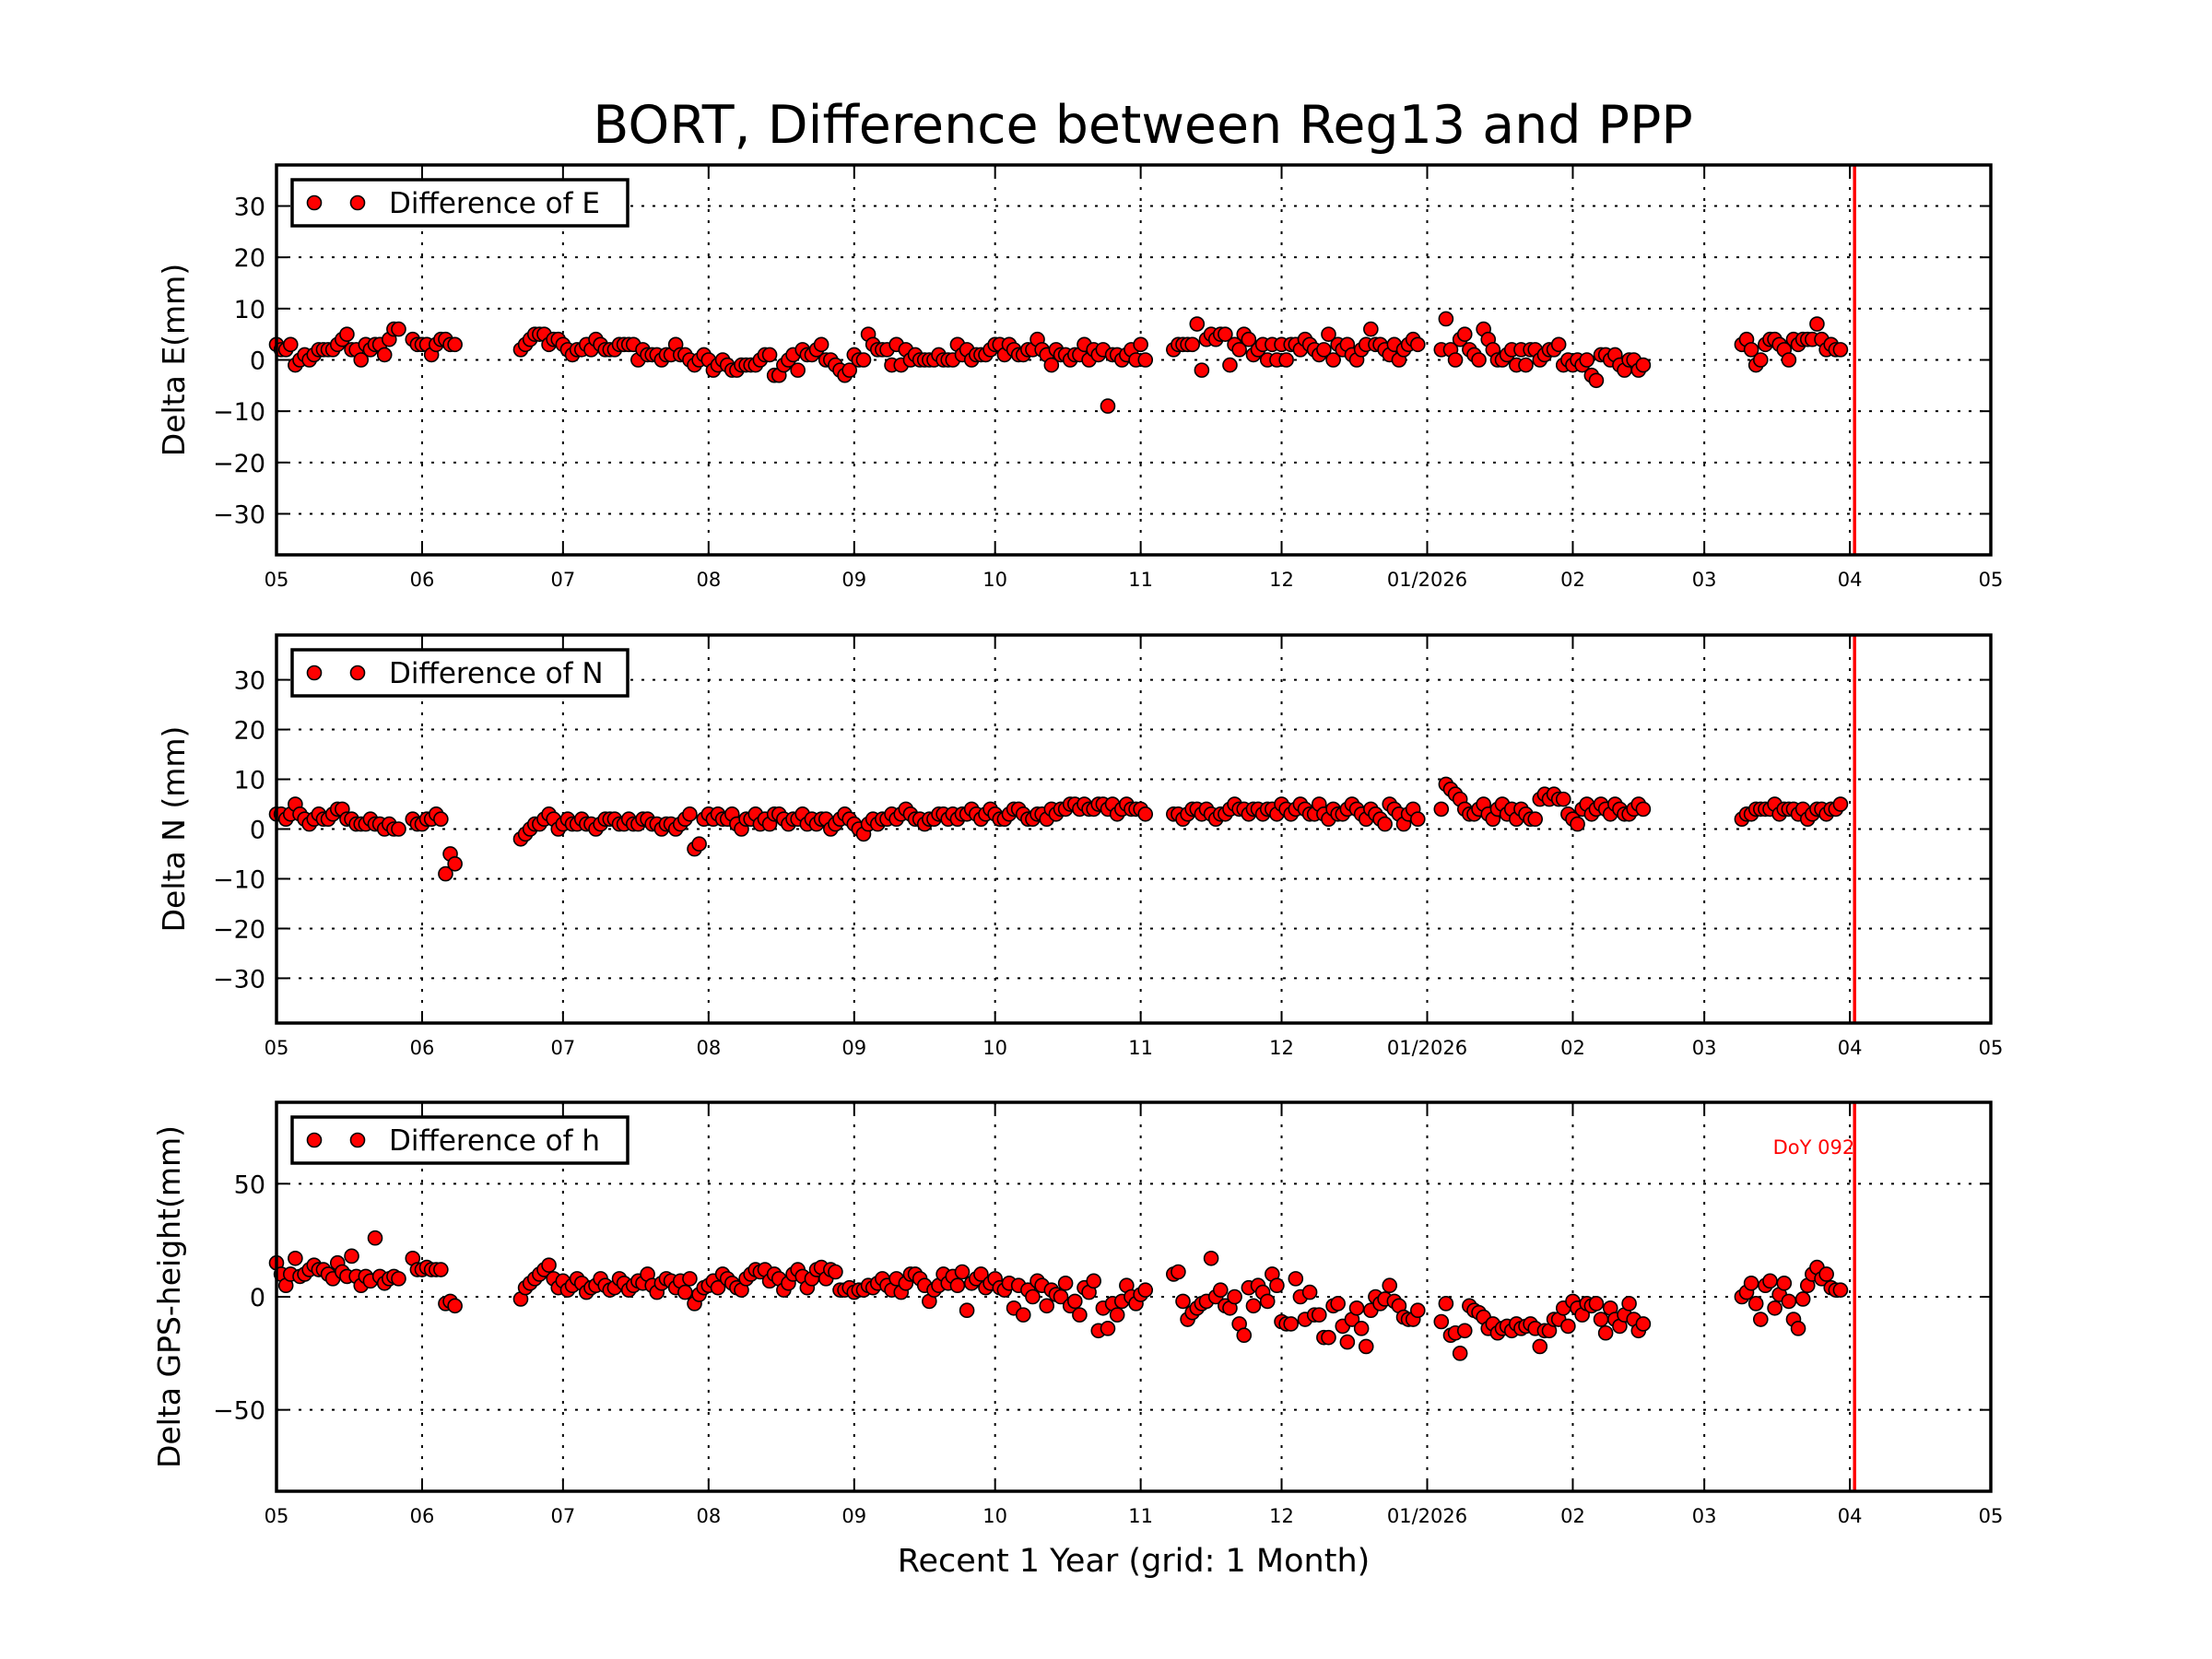  Describe the element at coordinates (853, 1516) in the screenshot. I see `x-tick-label: 09` at that location.